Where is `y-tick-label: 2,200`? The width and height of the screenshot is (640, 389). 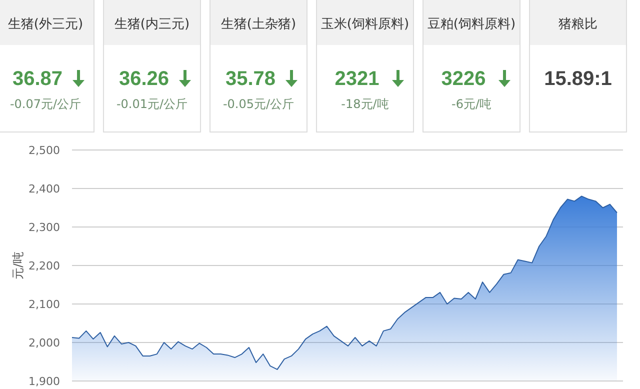 y-tick-label: 2,200 is located at coordinates (44, 265).